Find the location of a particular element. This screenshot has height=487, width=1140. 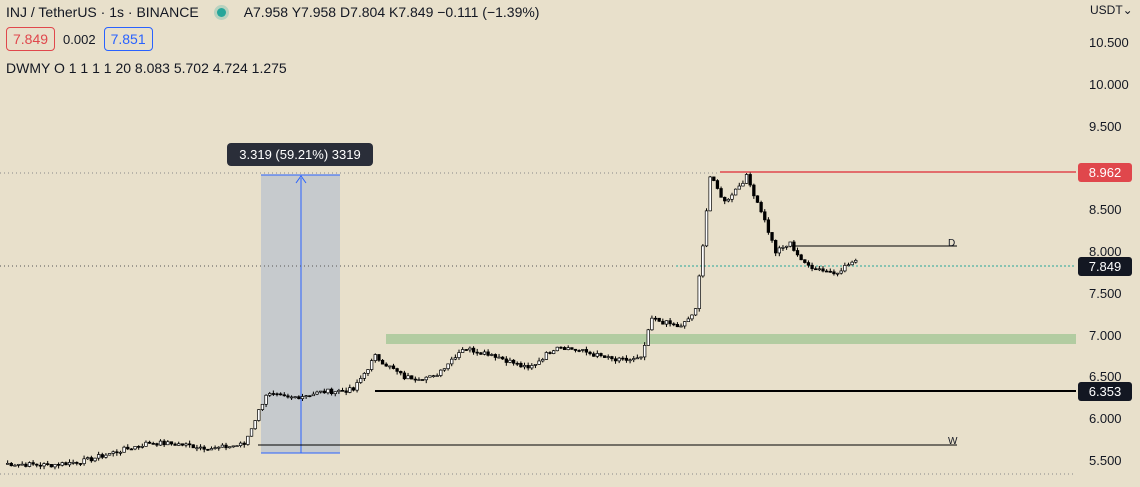

symbol-title: INJ / TetherUS · 1s · BINANCE is located at coordinates (102, 12).